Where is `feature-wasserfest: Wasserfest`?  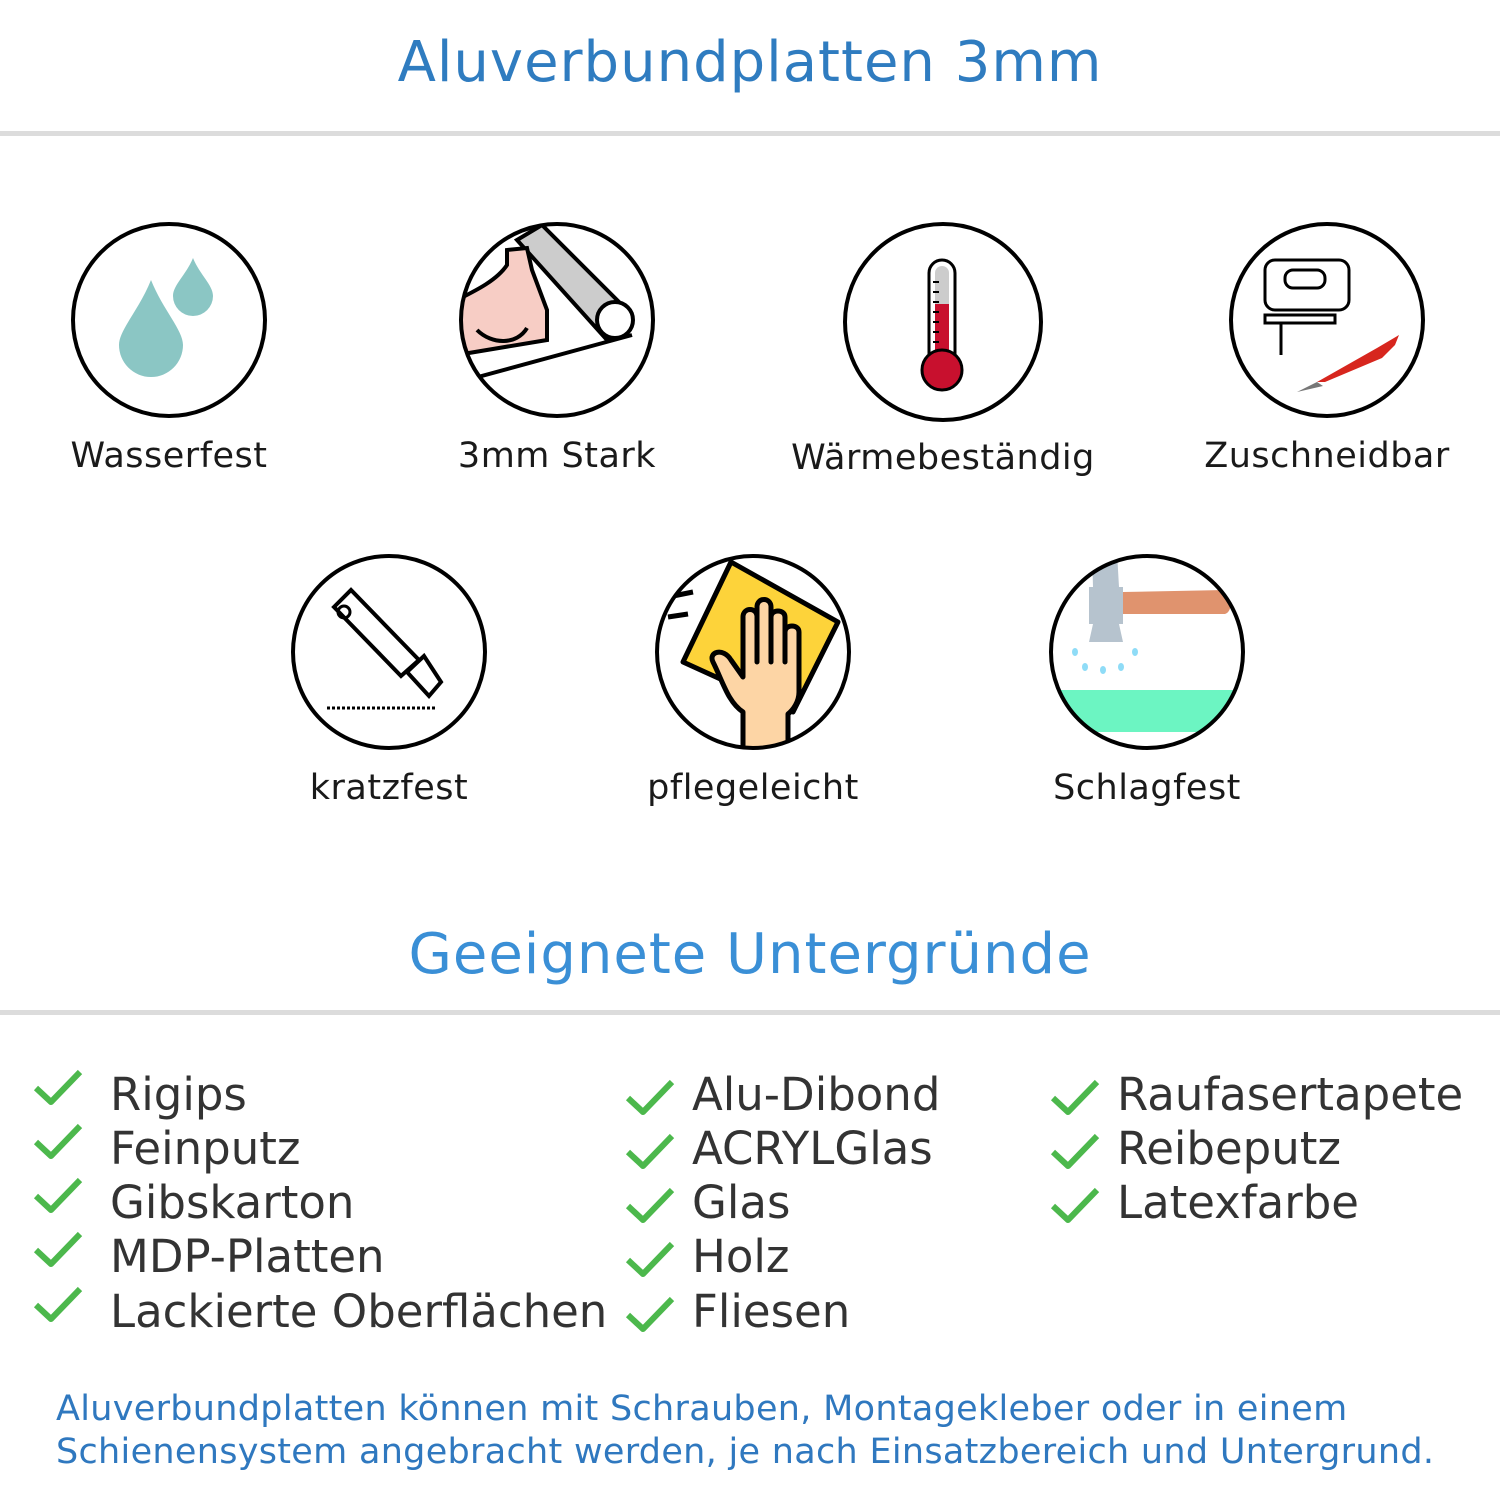 feature-wasserfest: Wasserfest is located at coordinates (174, 348).